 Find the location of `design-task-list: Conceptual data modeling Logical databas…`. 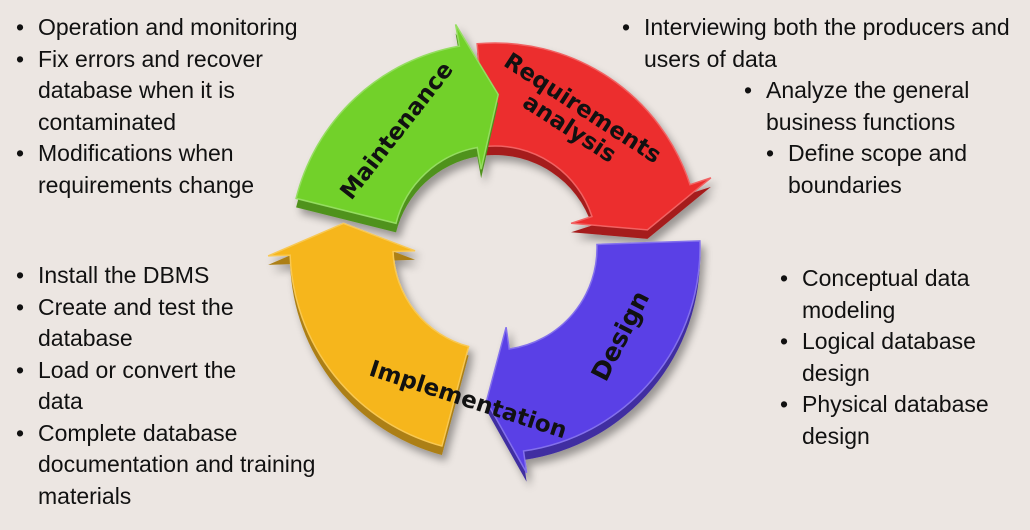

design-task-list: Conceptual data modeling Logical databas… is located at coordinates (902, 357).